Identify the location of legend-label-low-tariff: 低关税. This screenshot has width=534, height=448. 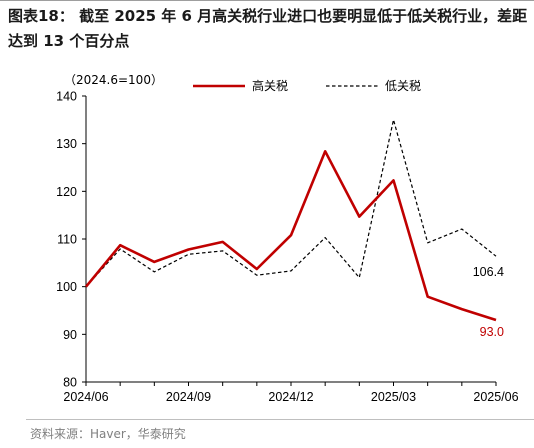
(403, 86).